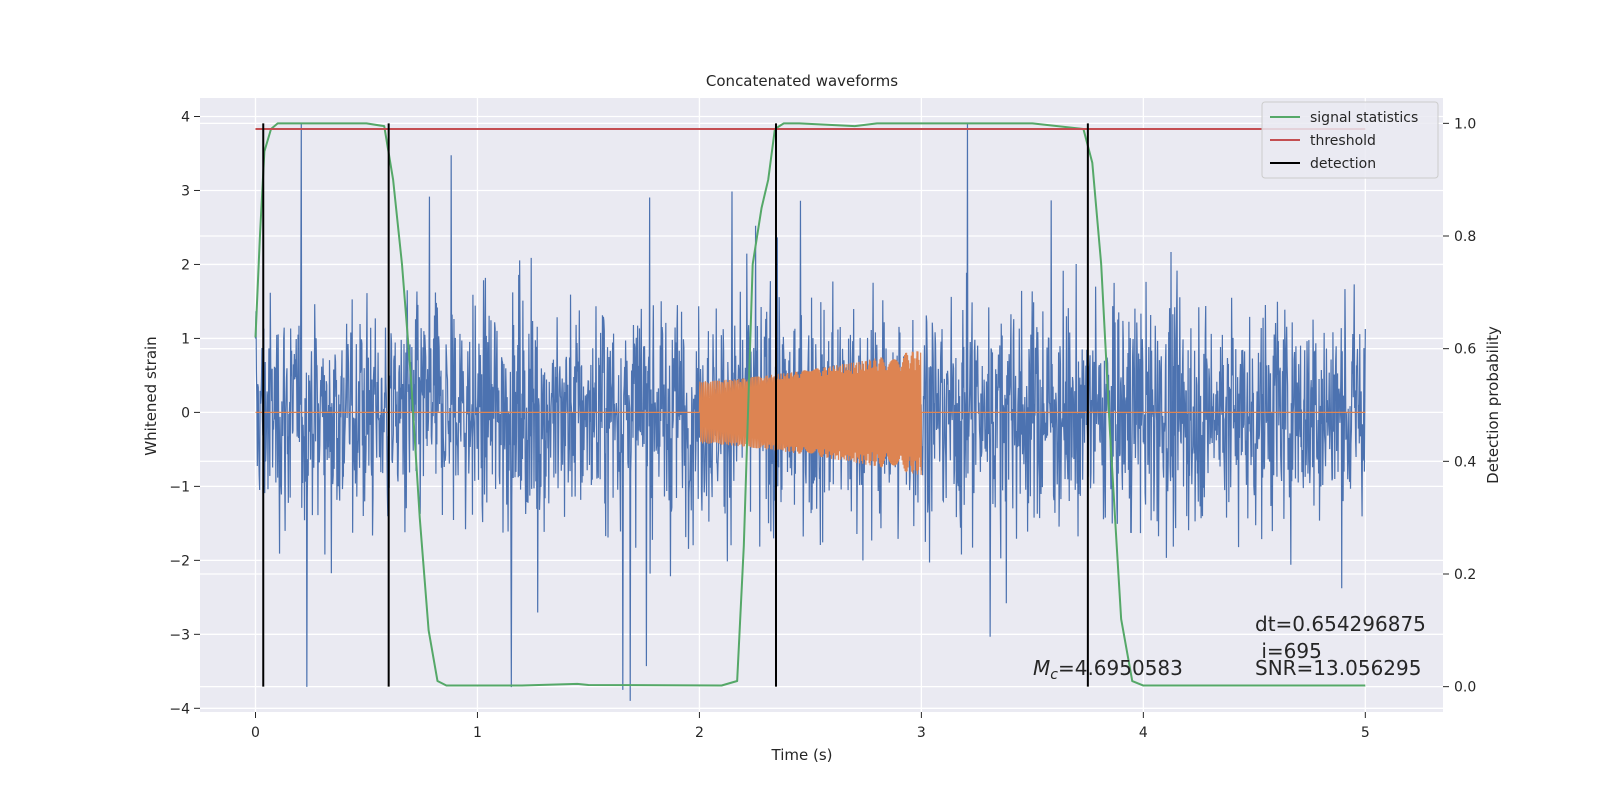  Describe the element at coordinates (1120, 668) in the screenshot. I see `chirp-mass-value: =4.6950583` at that location.